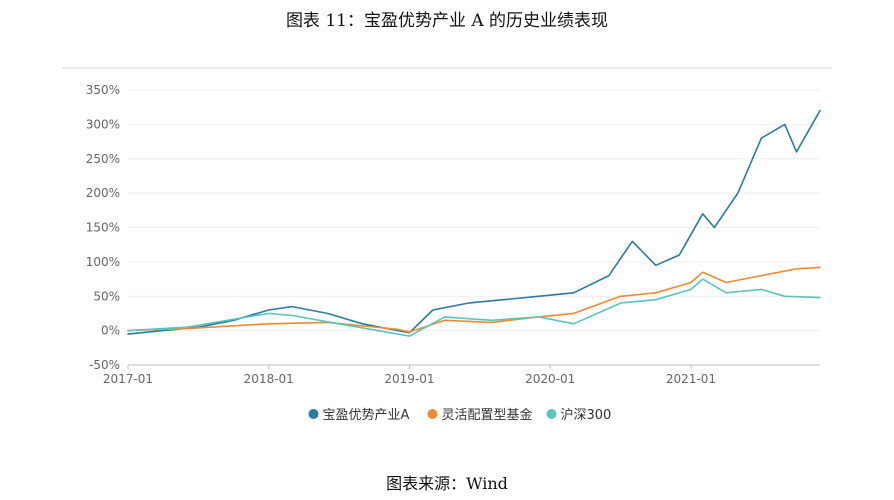 Image resolution: width=894 pixels, height=500 pixels. What do you see at coordinates (103, 124) in the screenshot?
I see `y-tick-label: 300%` at bounding box center [103, 124].